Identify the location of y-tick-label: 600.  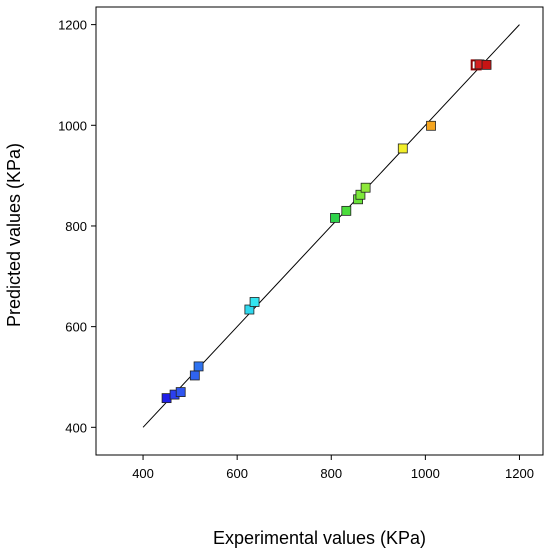
(76, 327).